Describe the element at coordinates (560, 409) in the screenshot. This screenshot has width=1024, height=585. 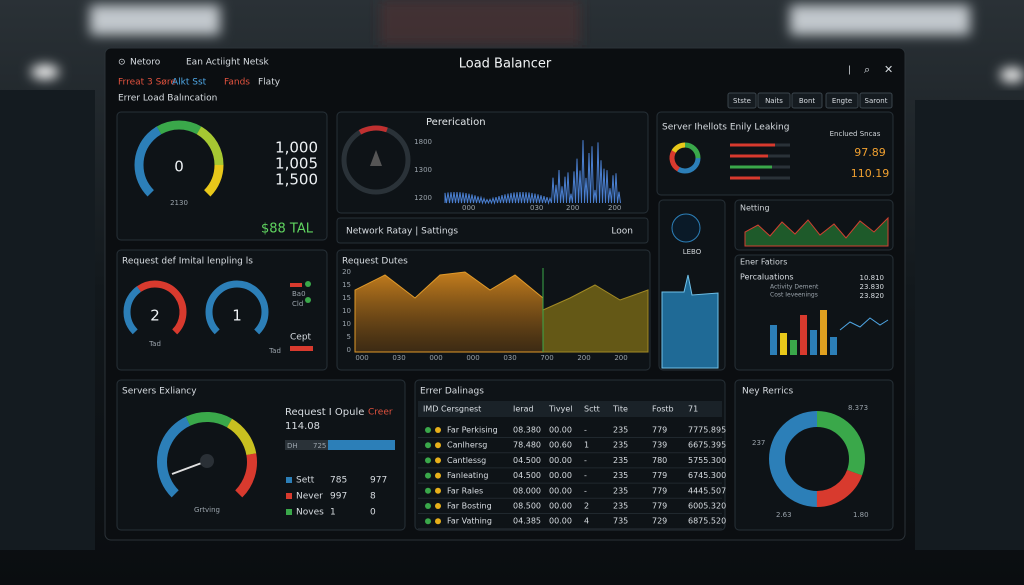
I see `column-header: Tivyel` at that location.